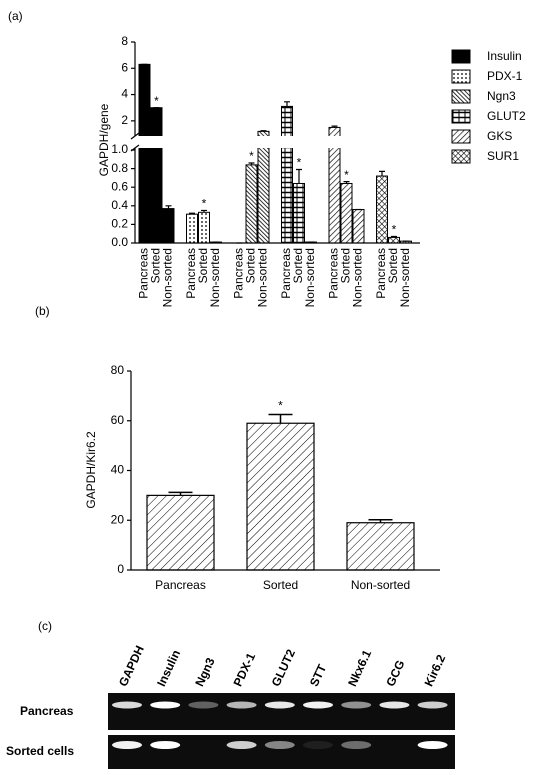 This screenshot has height=775, width=547. Describe the element at coordinates (359, 667) in the screenshot. I see `gel-lane-label: Nkx6.1` at that location.